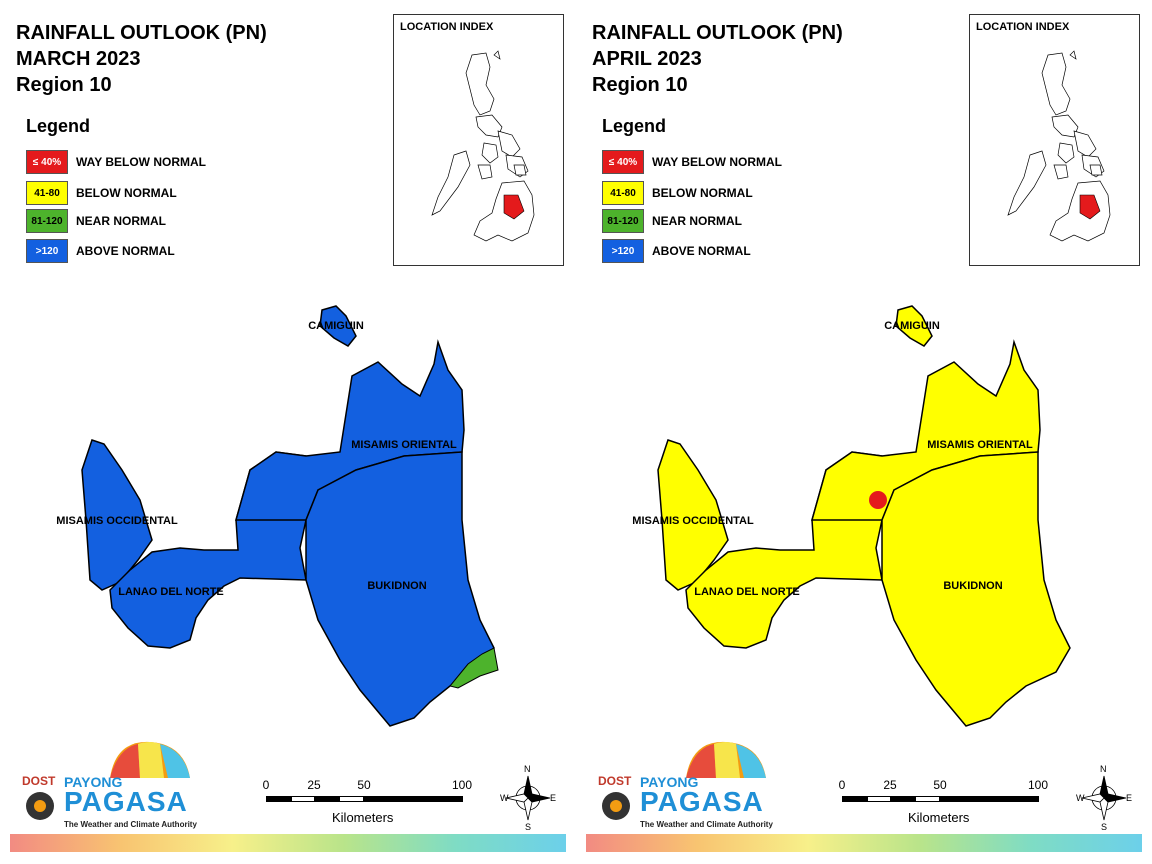 The height and width of the screenshot is (864, 1152). I want to click on way-below-normal-patch, so click(878, 500).